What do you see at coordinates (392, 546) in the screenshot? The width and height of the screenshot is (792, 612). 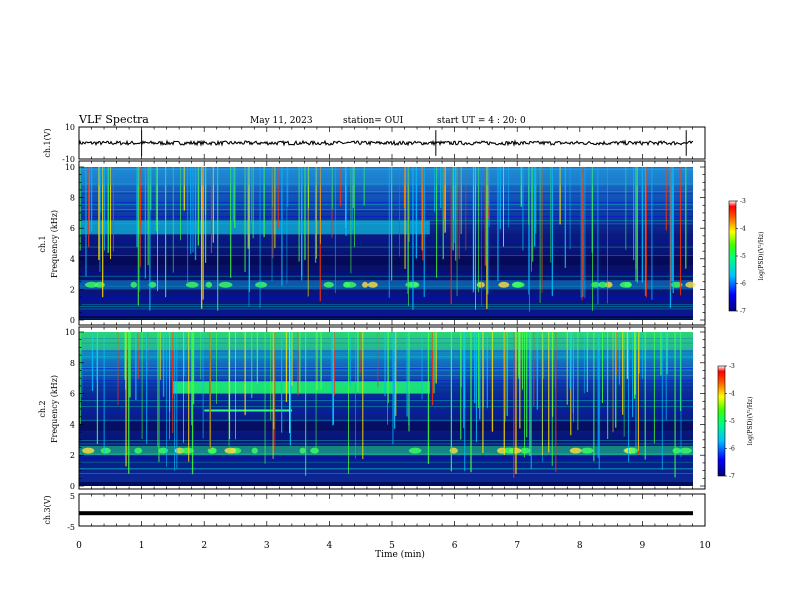 I see `x-tick-label: 5` at bounding box center [392, 546].